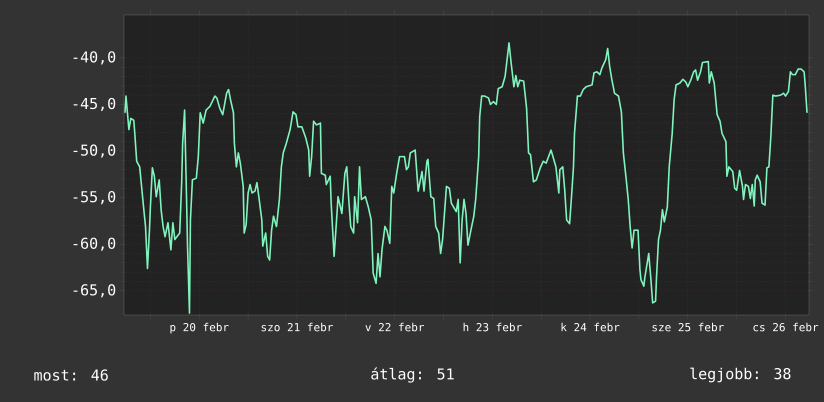 Image resolution: width=824 pixels, height=402 pixels. I want to click on y-tick-label: -65,0, so click(95, 291).